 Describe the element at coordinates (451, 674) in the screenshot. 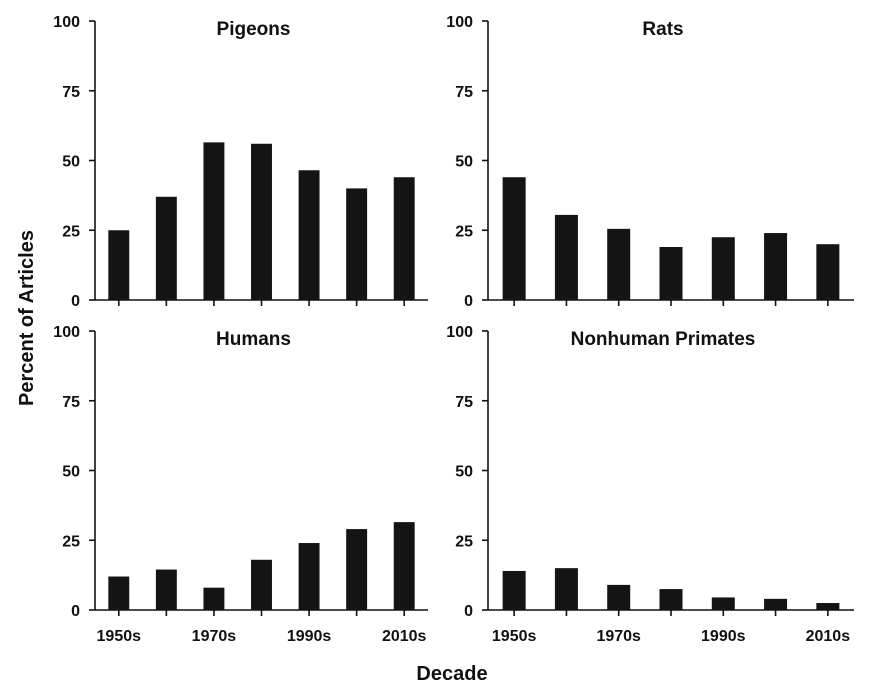

I see `x-axis-label: Decade` at that location.